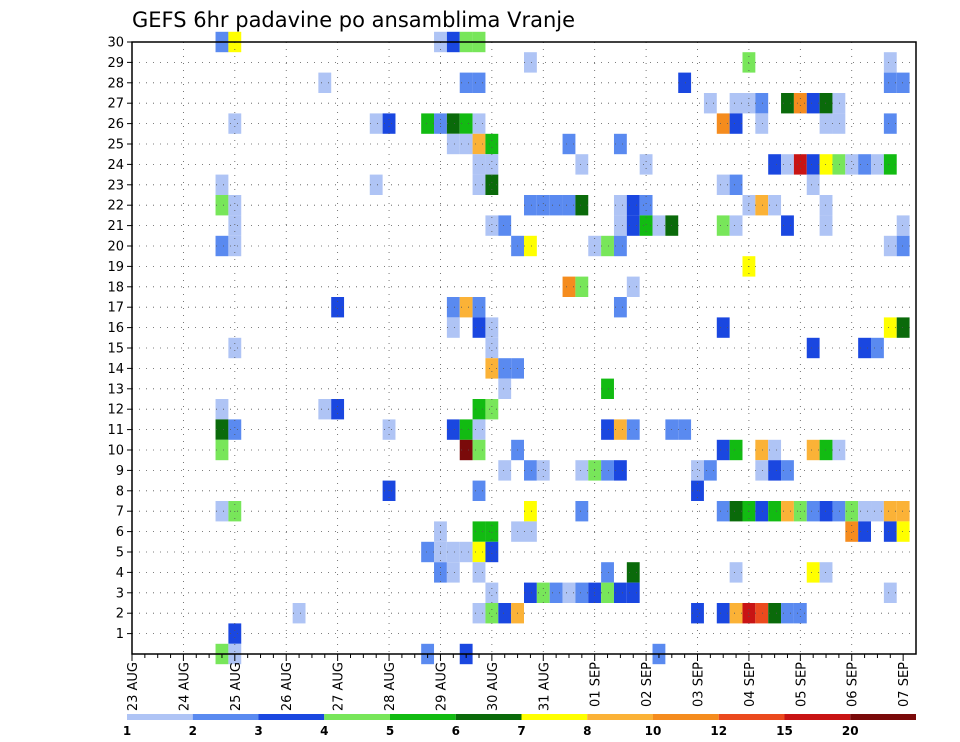 This screenshot has height=742, width=960. Describe the element at coordinates (390, 731) in the screenshot. I see `legend-label: 5` at that location.